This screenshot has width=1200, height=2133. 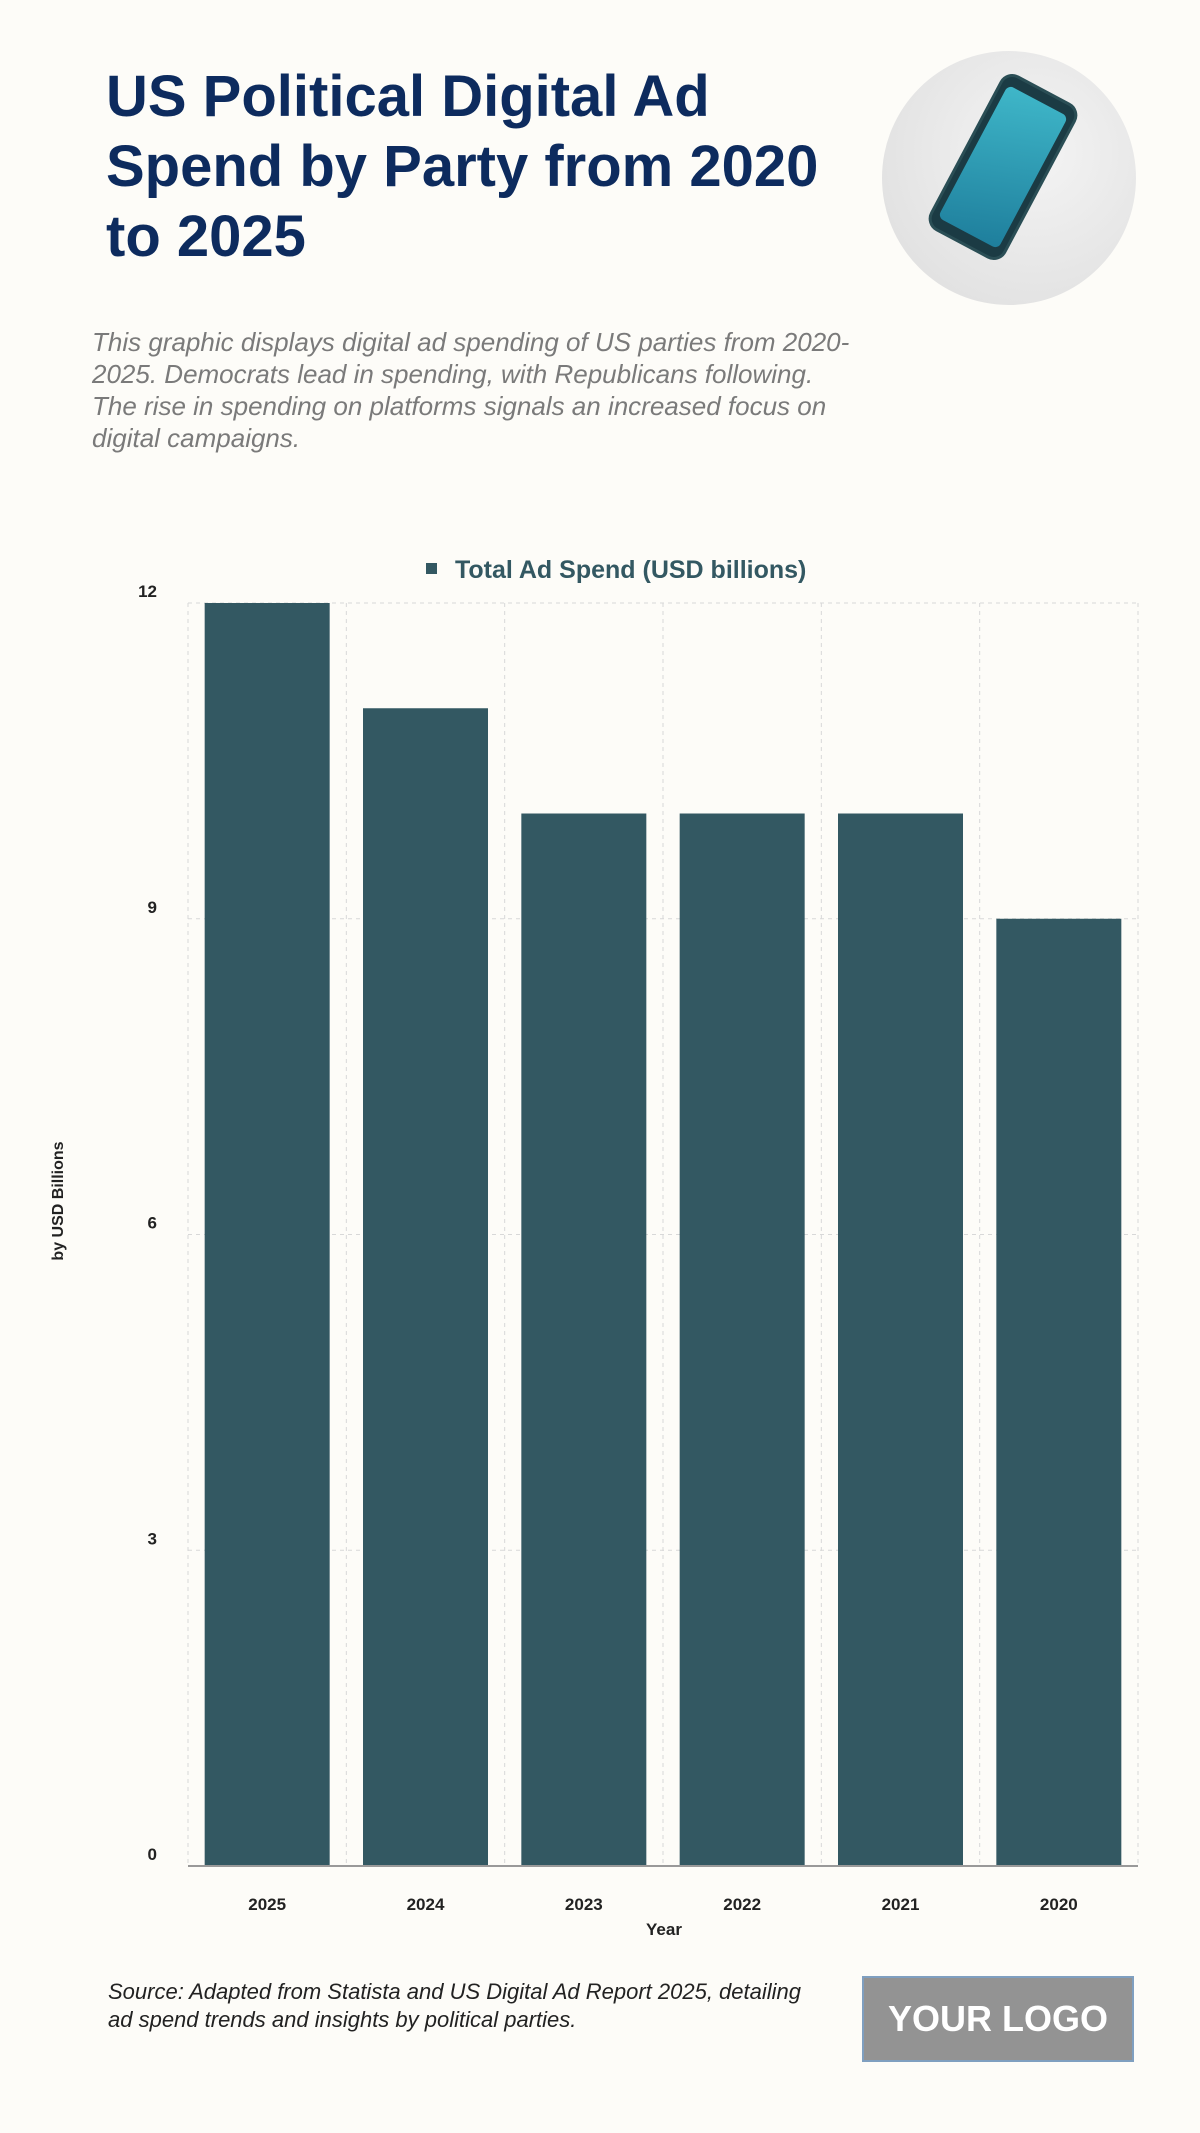 What do you see at coordinates (584, 1339) in the screenshot?
I see `bar-2023` at bounding box center [584, 1339].